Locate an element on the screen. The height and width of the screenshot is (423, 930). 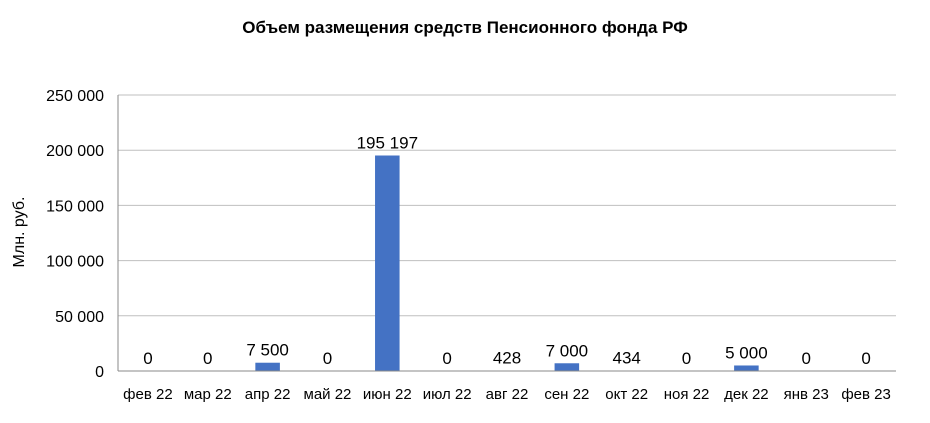
x-tick-label: янв 23 is located at coordinates (806, 394).